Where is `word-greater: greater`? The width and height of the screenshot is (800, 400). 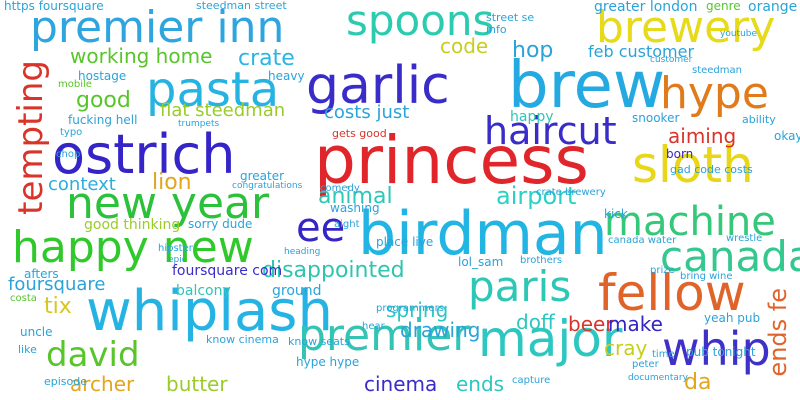 word-greater: greater is located at coordinates (262, 176).